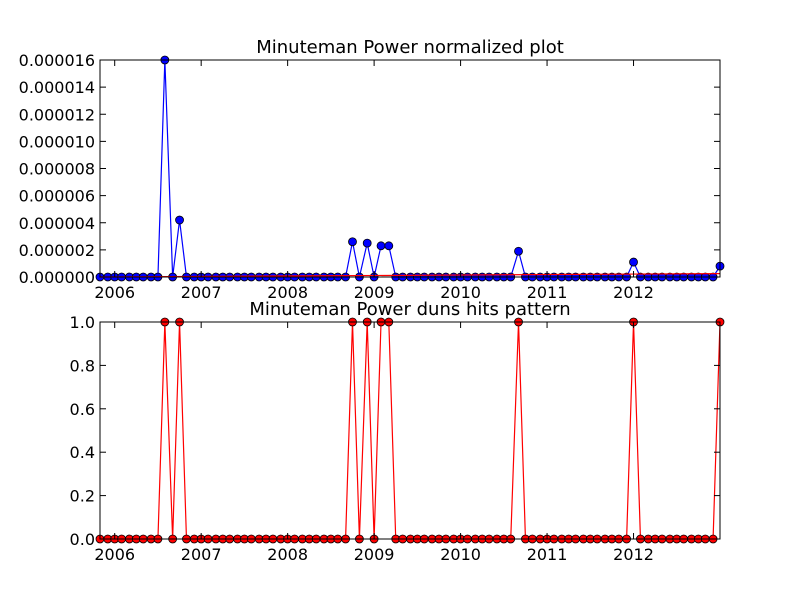 The height and width of the screenshot is (600, 800). Describe the element at coordinates (114, 554) in the screenshot. I see `bottom-x-tick-label: 2006` at that location.